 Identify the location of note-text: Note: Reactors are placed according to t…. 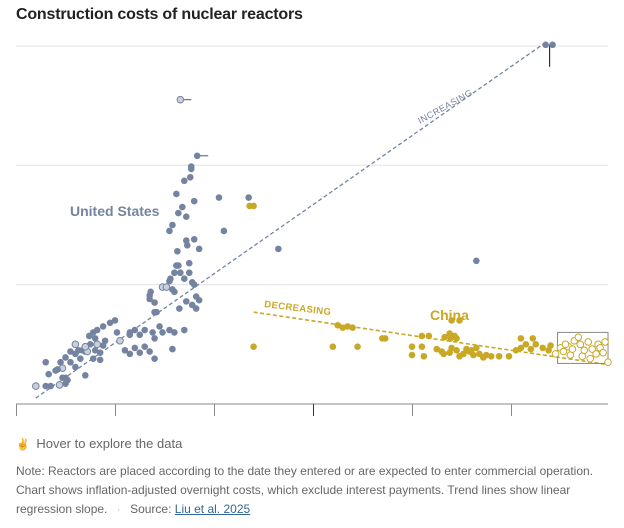
(304, 490).